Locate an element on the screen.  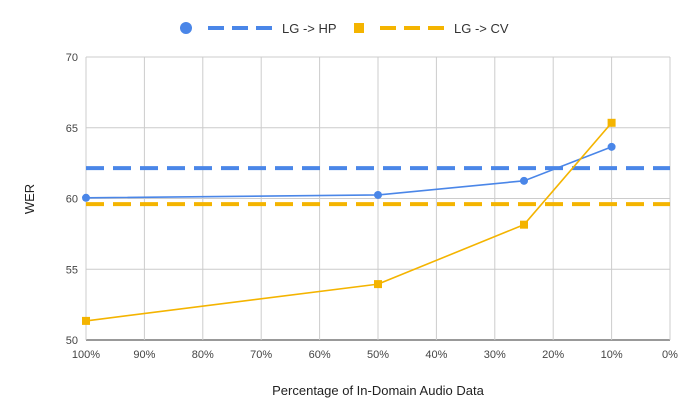
legend: LG -> HP LG -> CV is located at coordinates (344, 28).